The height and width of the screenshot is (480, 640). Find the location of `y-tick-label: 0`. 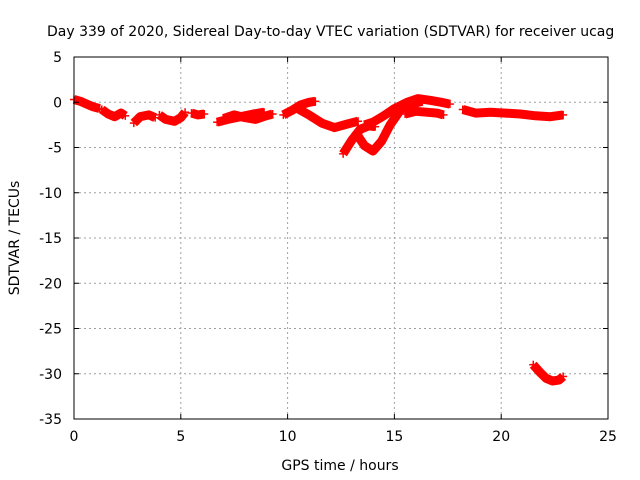

y-tick-label: 0 is located at coordinates (57, 103).